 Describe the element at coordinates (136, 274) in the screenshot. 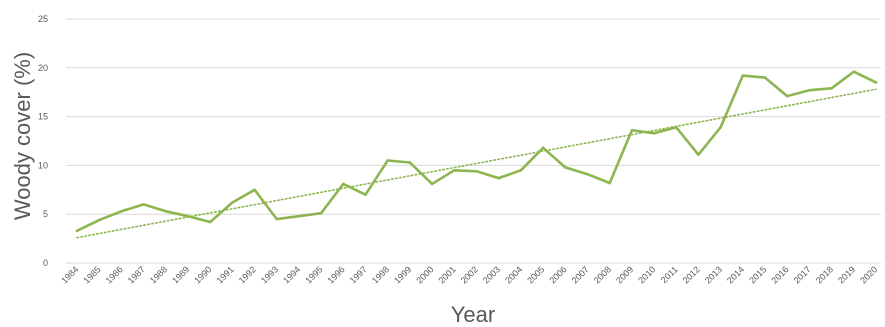

I see `x-tick-label: 1987` at that location.